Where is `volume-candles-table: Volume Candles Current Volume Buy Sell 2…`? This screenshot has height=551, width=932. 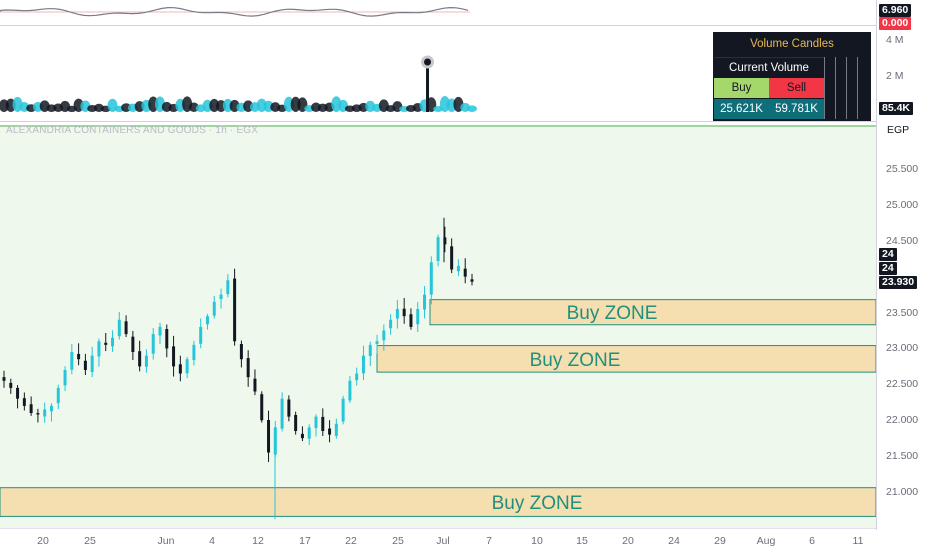
volume-candles-table: Volume Candles Current Volume Buy Sell 2… is located at coordinates (792, 76).